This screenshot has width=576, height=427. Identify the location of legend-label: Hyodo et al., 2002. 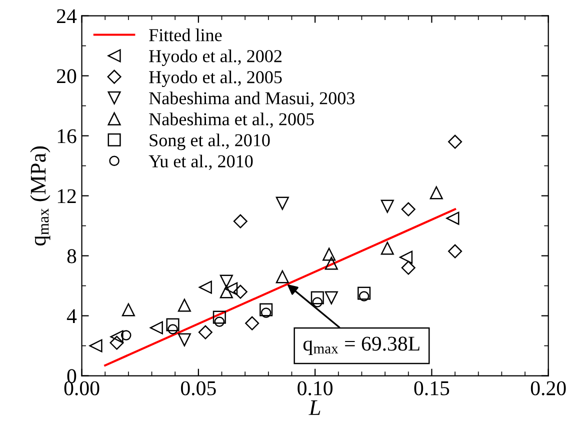
(215, 58).